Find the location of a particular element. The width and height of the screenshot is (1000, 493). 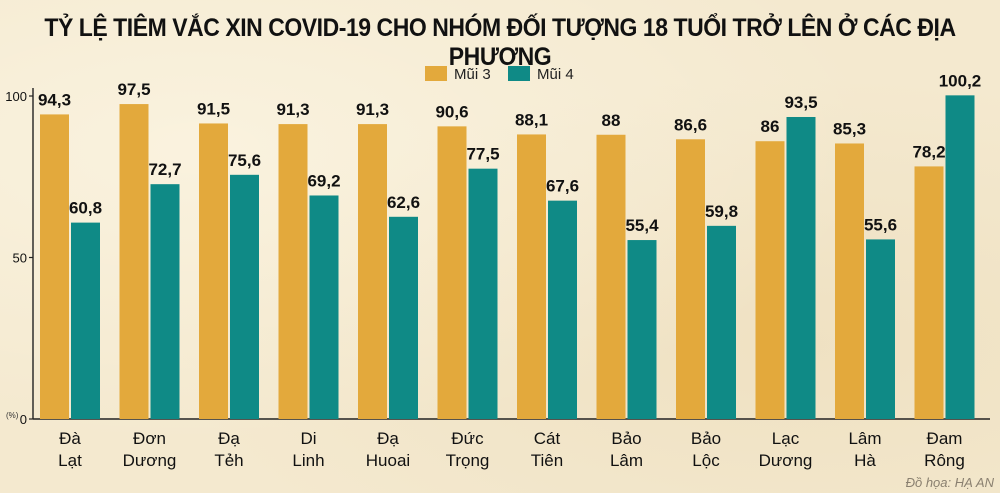

data-label-mui-4: 62,6 is located at coordinates (403, 202).